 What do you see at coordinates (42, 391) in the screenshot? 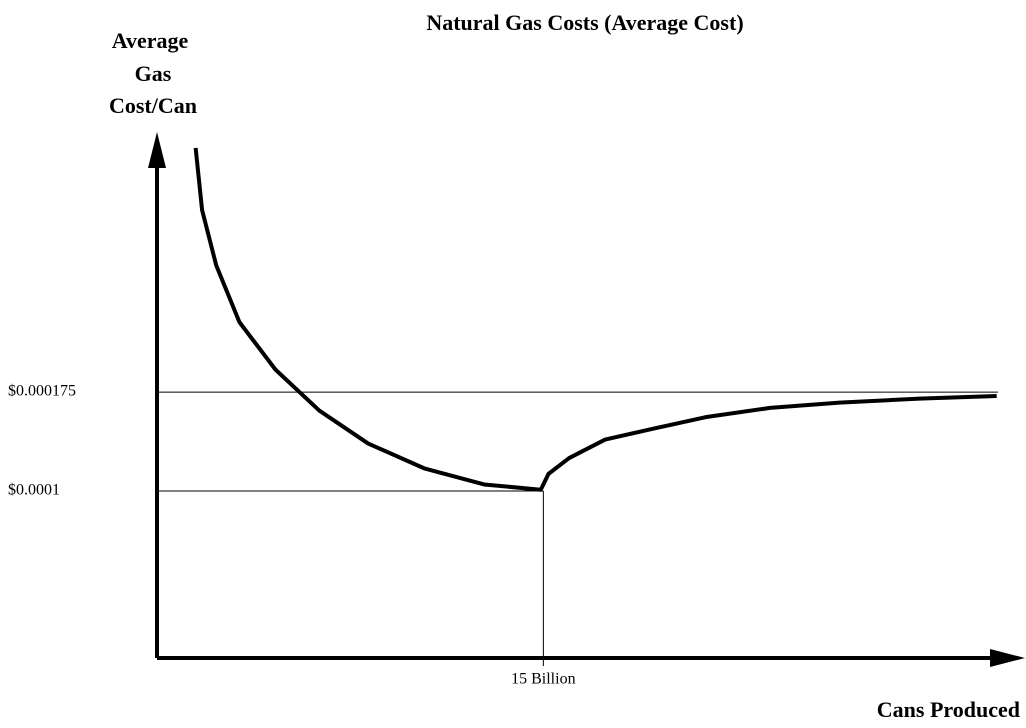
I see `y-tick-label: $0.000175` at bounding box center [42, 391].